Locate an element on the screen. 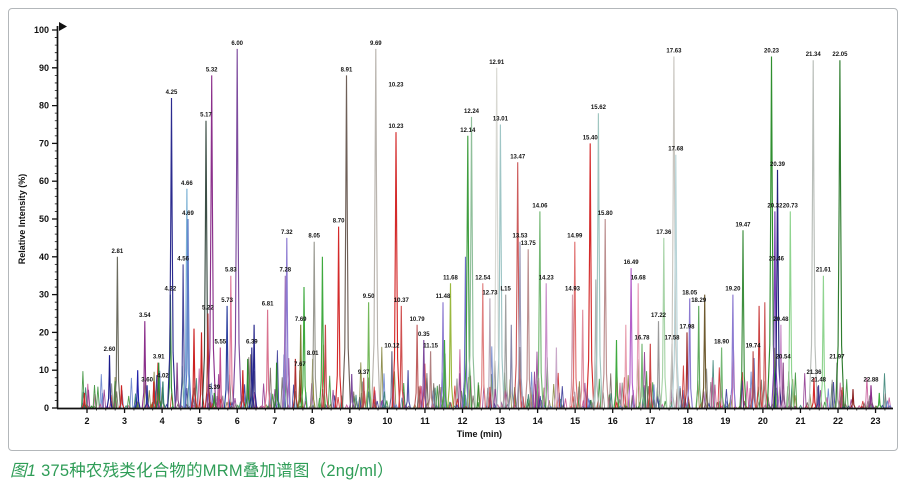 The image size is (908, 487). x-tick-label: 6 is located at coordinates (237, 421).